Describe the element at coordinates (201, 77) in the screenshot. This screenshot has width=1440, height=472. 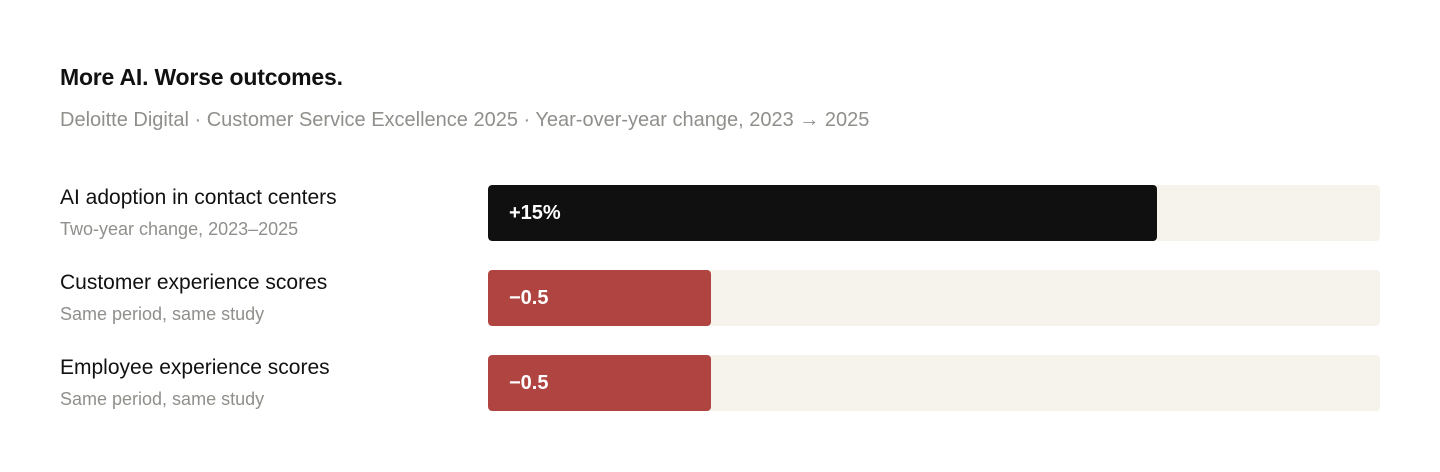
I see `chart-title: More AI. Worse outcomes.` at that location.